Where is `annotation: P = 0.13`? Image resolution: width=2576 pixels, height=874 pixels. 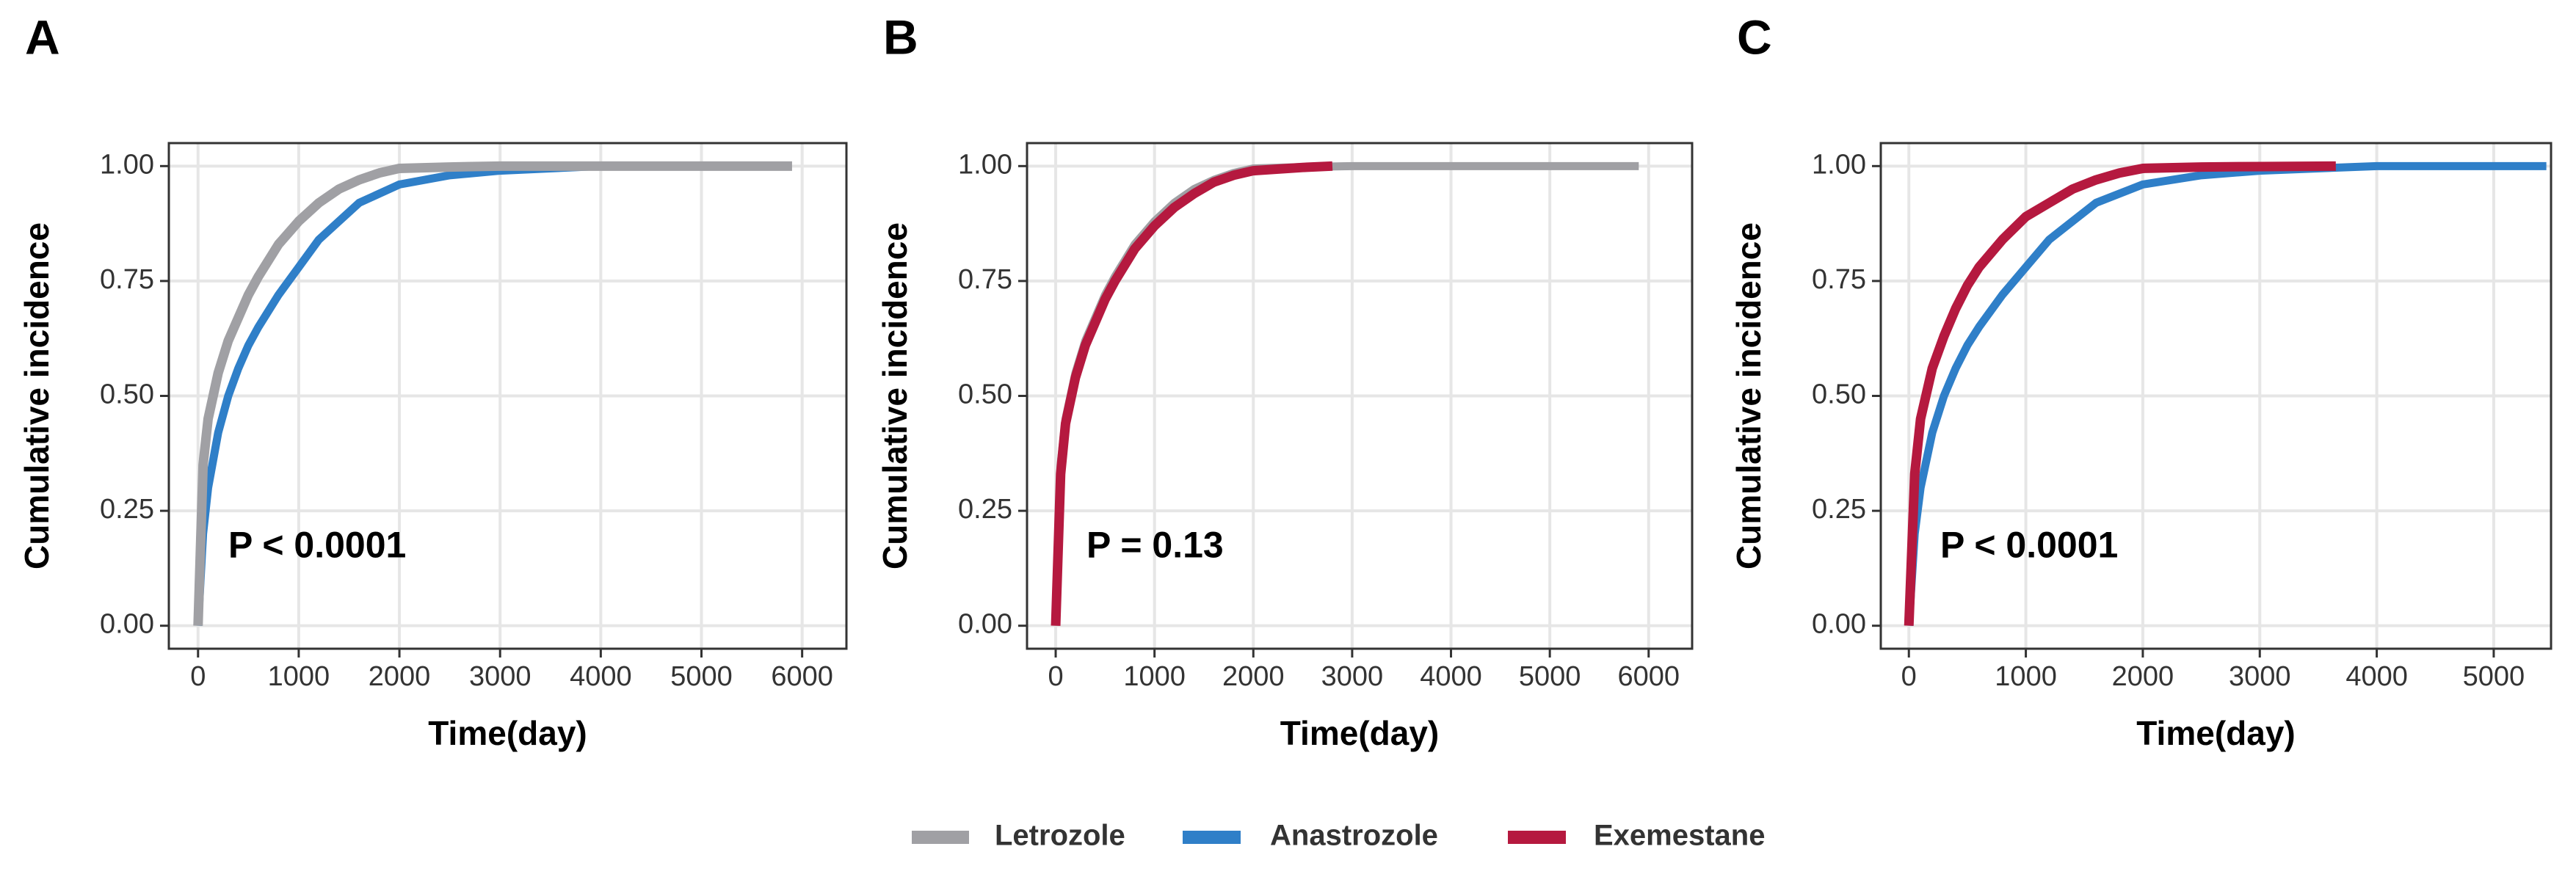
annotation: P = 0.13 is located at coordinates (1155, 544).